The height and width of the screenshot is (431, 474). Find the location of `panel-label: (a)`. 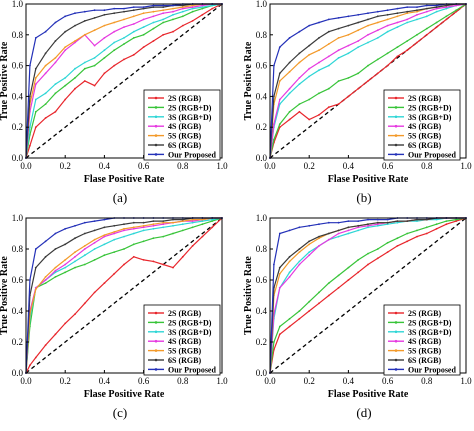

panel-label: (a) is located at coordinates (120, 197).